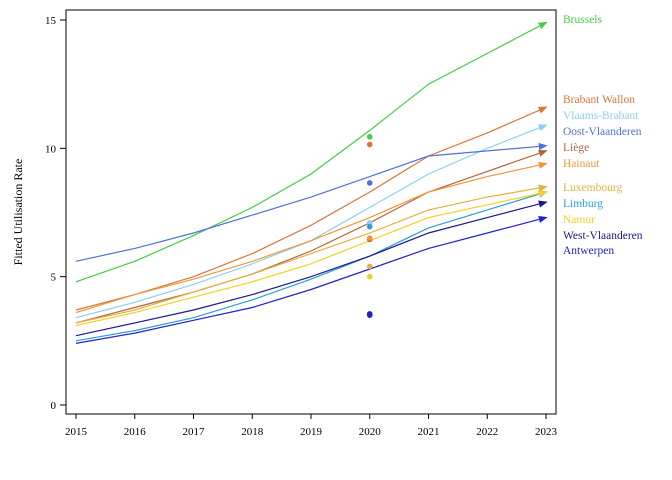 The image size is (672, 480). Describe the element at coordinates (588, 251) in the screenshot. I see `legend-label-antwerpen: Antwerpen` at that location.